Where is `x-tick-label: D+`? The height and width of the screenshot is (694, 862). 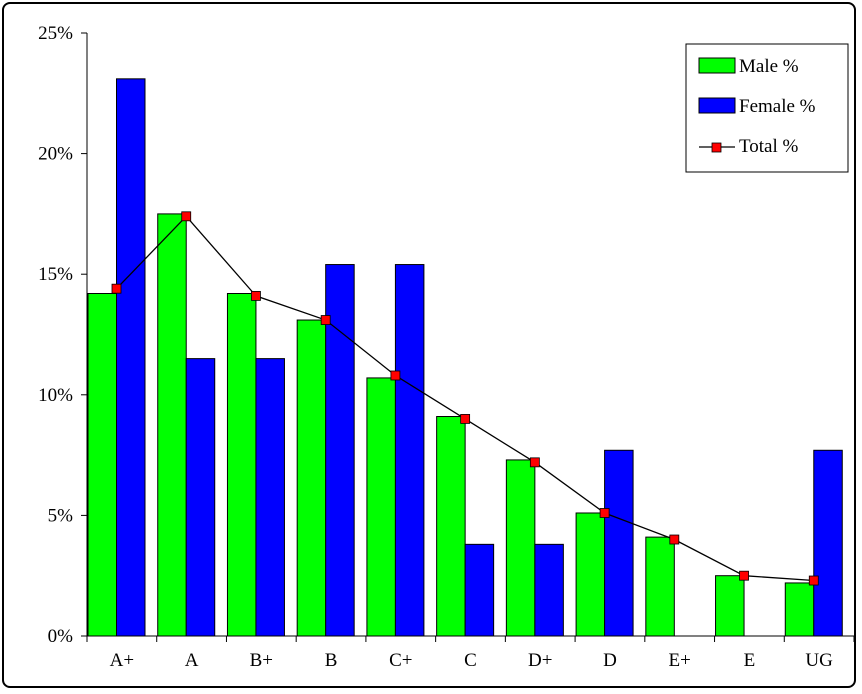 x-tick-label: D+ is located at coordinates (540, 660).